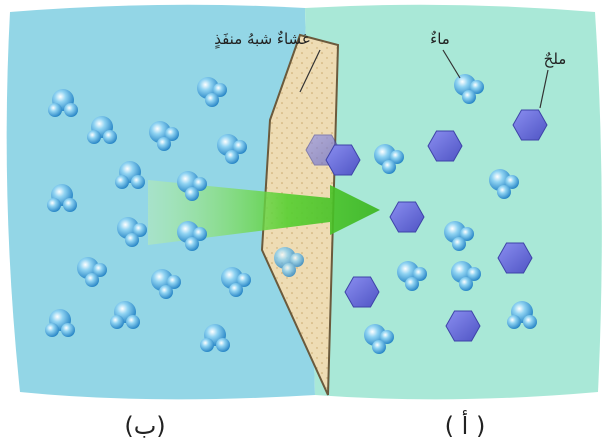 This screenshot has height=448, width=607. I want to click on salt-label: ملحٌ, so click(555, 59).